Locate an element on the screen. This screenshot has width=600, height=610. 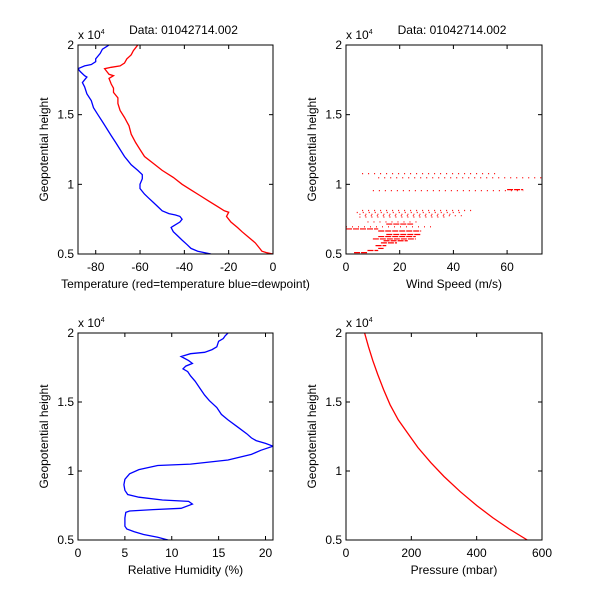
x-axis-label: Relative Humidity (%) is located at coordinates (185, 570).